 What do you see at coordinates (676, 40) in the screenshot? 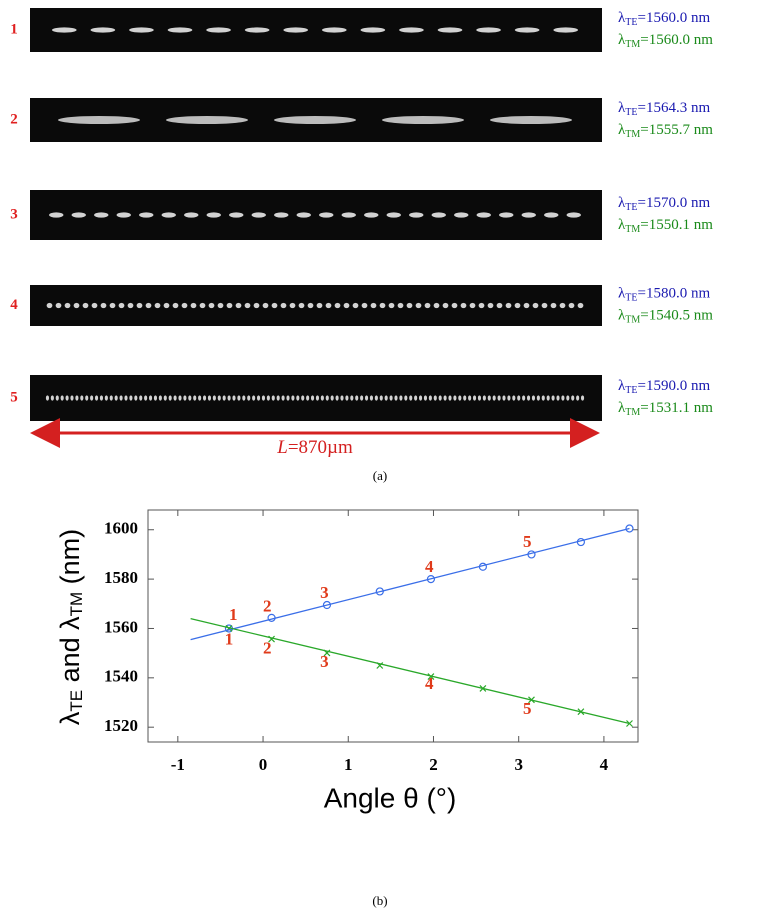
I see `value: =1560.0 nm` at bounding box center [676, 40].